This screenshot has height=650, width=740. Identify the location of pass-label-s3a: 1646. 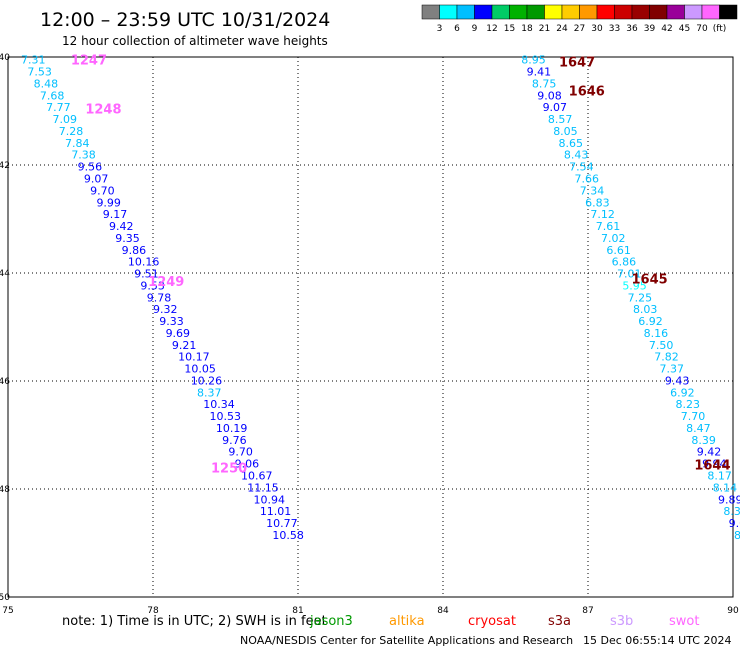
(587, 91).